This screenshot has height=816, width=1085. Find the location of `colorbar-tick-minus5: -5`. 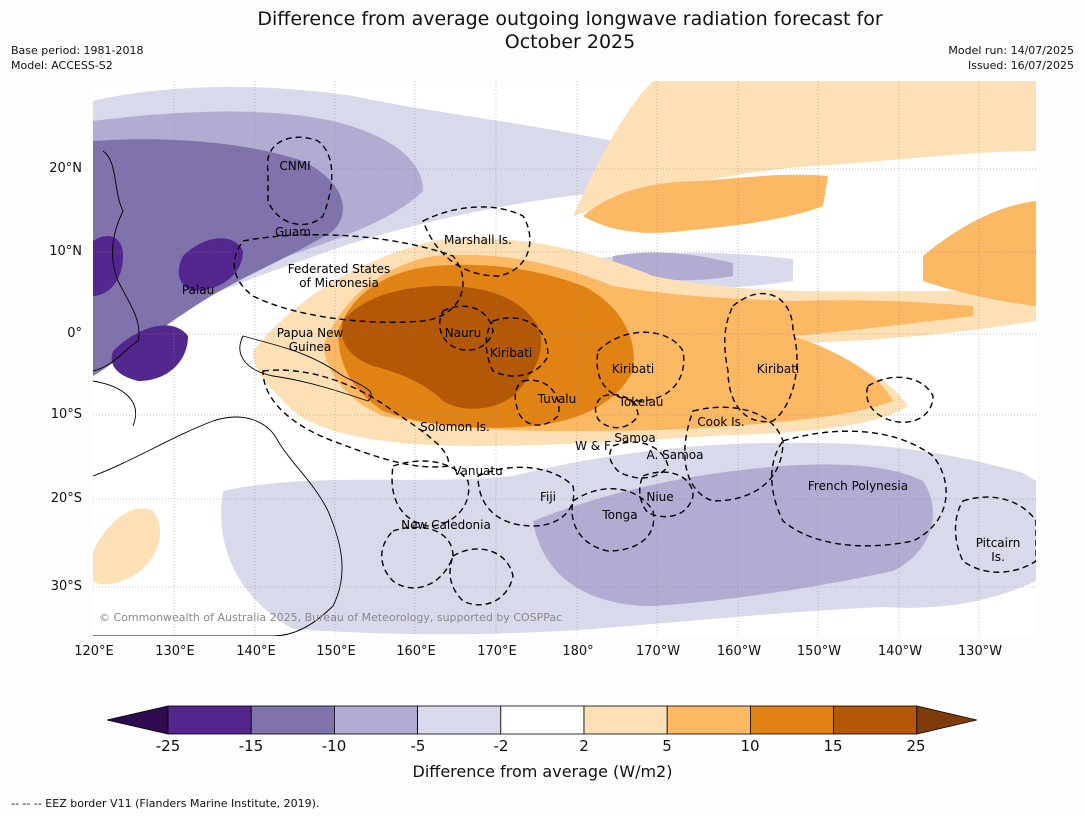

colorbar-tick-minus5: -5 is located at coordinates (418, 746).